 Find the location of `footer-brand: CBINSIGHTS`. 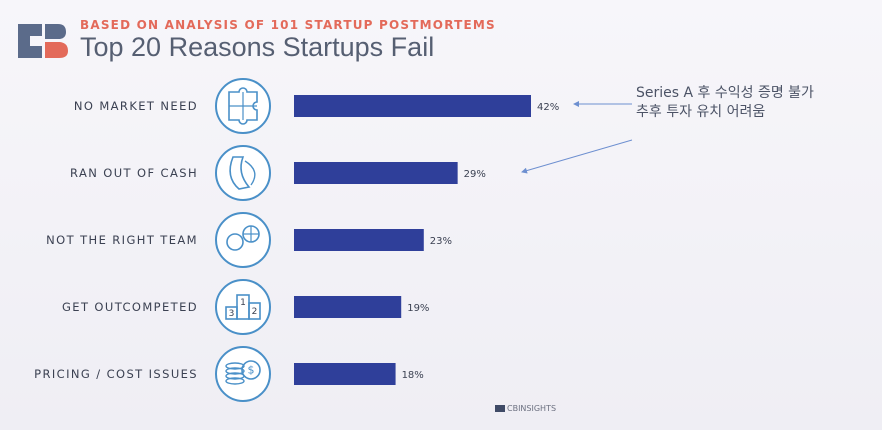

footer-brand: CBINSIGHTS is located at coordinates (525, 408).